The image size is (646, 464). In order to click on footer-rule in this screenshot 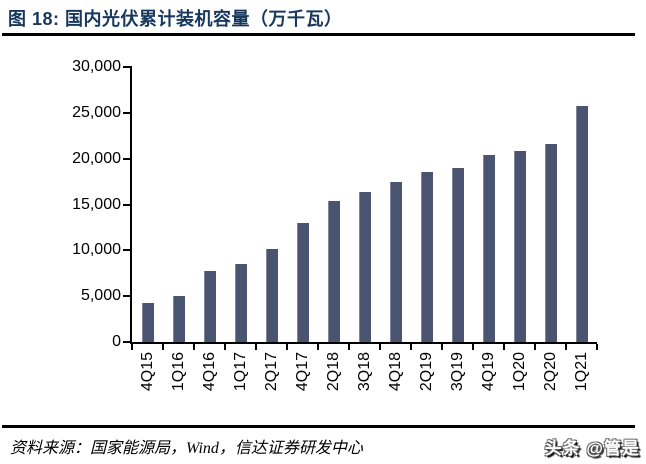, I will do `click(318, 426)`.